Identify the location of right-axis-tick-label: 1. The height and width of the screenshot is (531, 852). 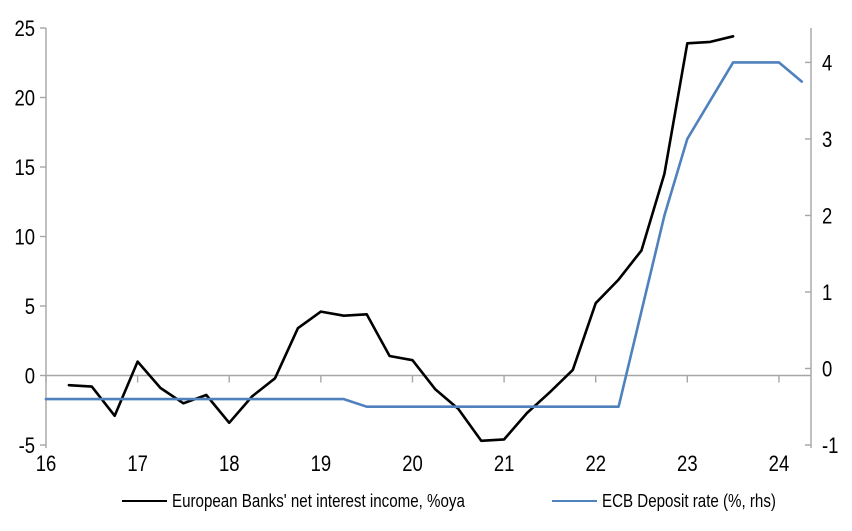
(827, 294).